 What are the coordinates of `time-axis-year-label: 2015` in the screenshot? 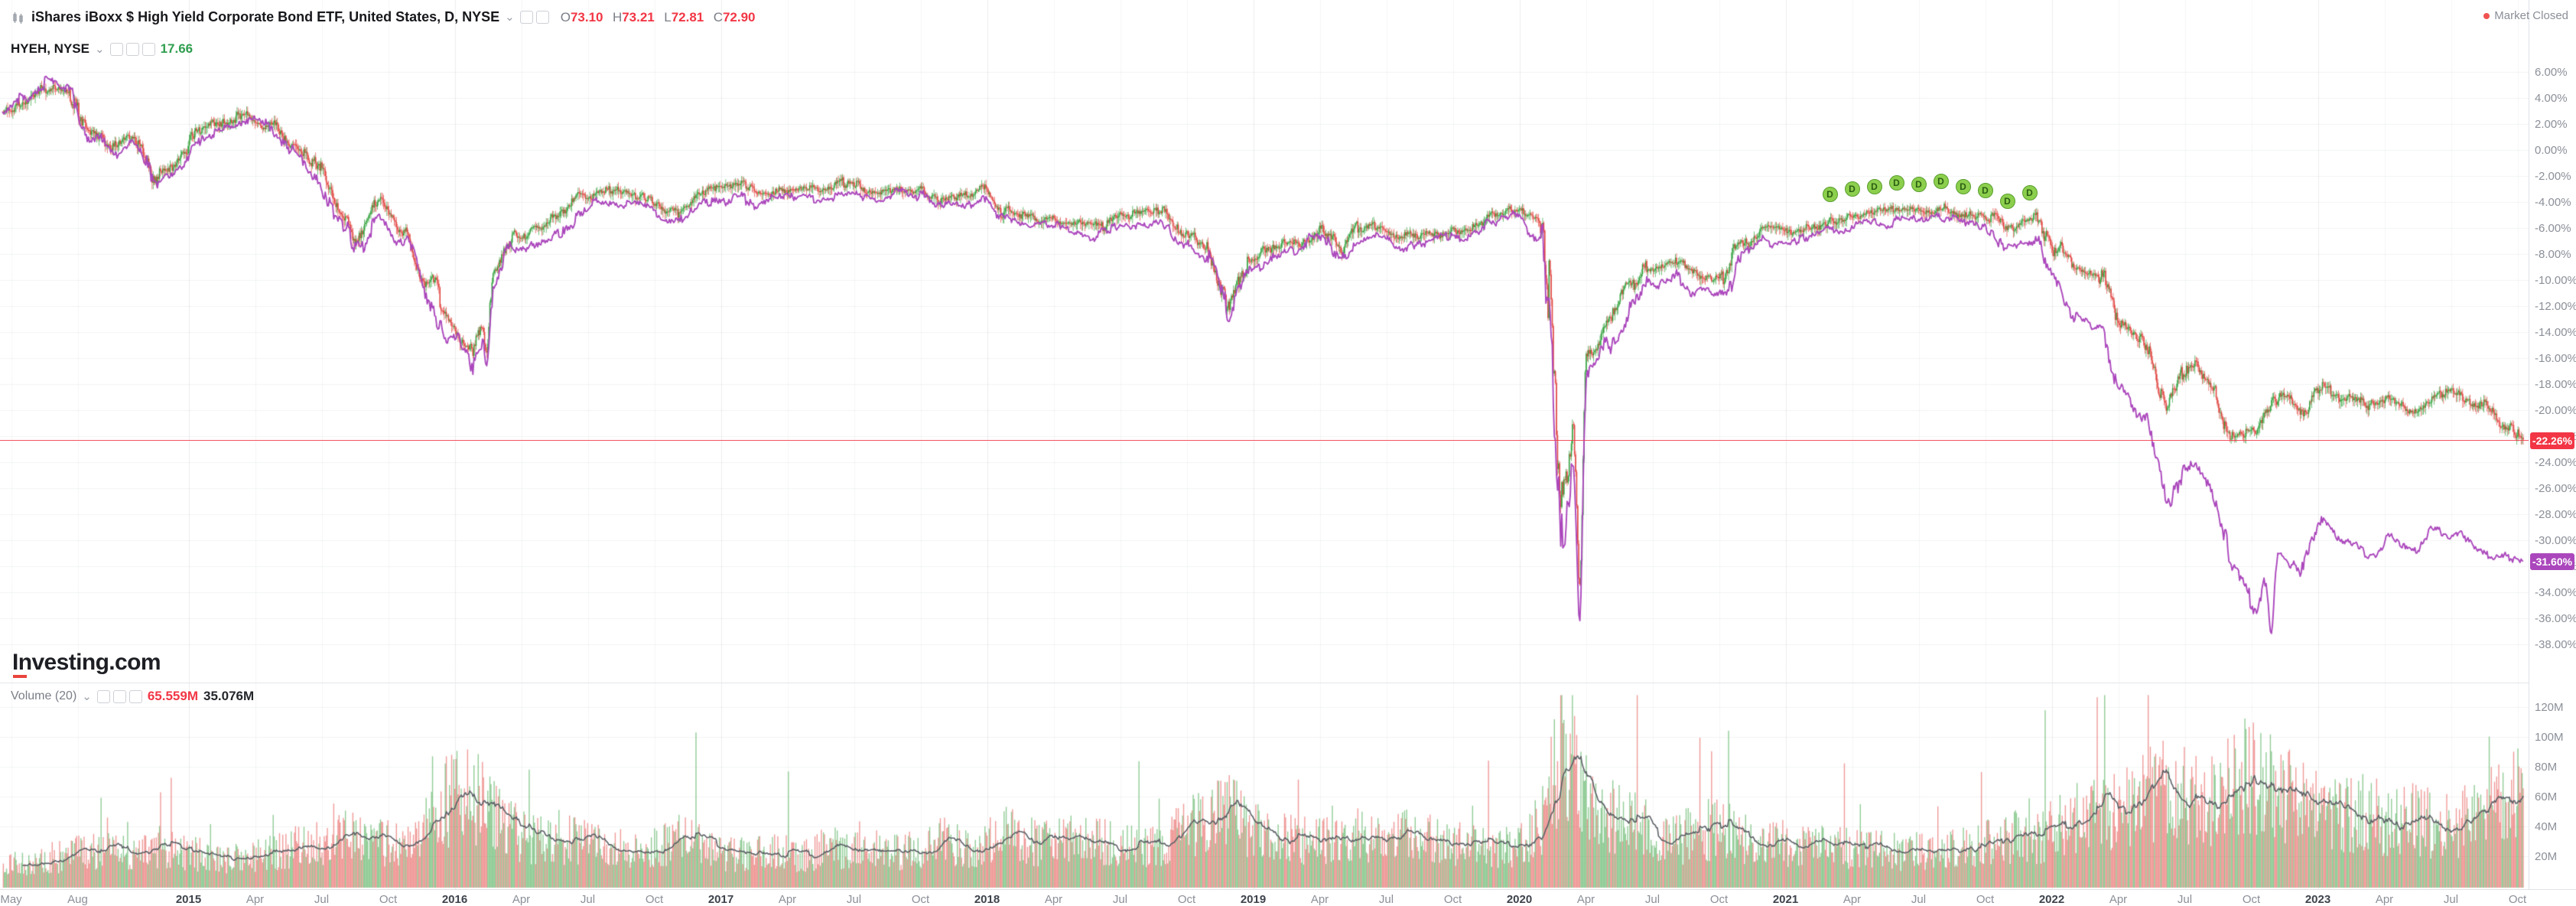 It's located at (188, 900).